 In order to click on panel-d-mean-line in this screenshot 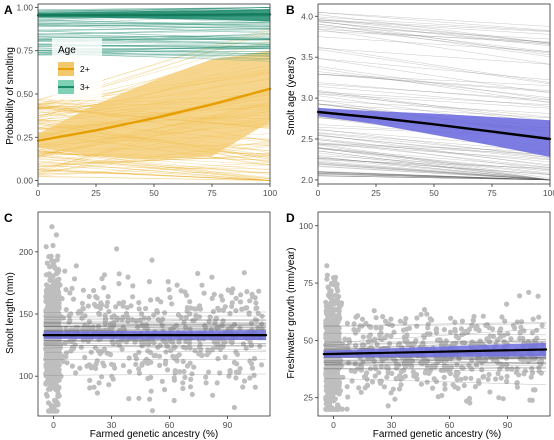, I will do `click(435, 352)`.